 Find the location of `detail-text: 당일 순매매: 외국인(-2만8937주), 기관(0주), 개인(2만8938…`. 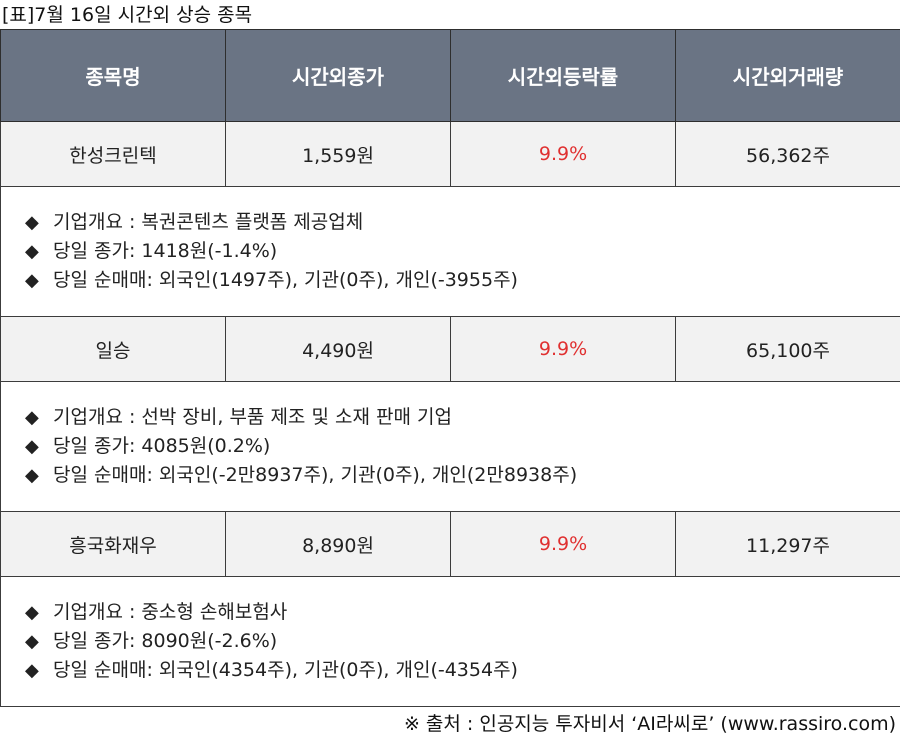

detail-text: 당일 순매매: 외국인(-2만8937주), 기관(0주), 개인(2만8938… is located at coordinates (315, 475).